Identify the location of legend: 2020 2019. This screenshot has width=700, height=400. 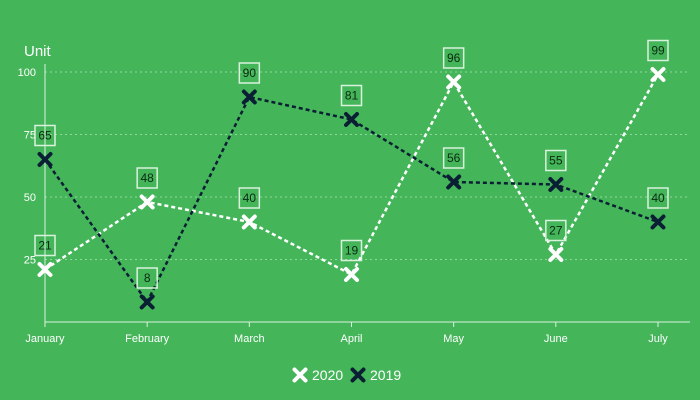
(347, 375).